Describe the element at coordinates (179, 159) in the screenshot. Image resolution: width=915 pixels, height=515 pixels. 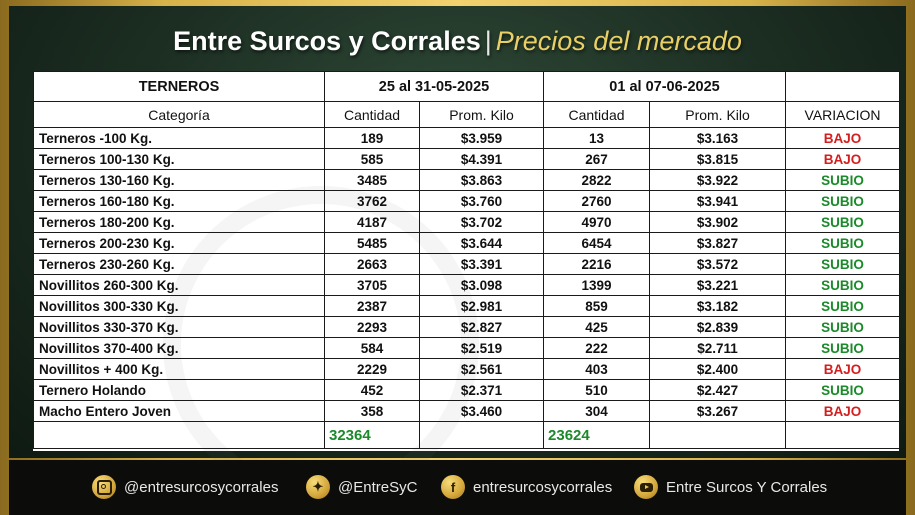
I see `row-category: Terneros 100-130 Kg.` at that location.